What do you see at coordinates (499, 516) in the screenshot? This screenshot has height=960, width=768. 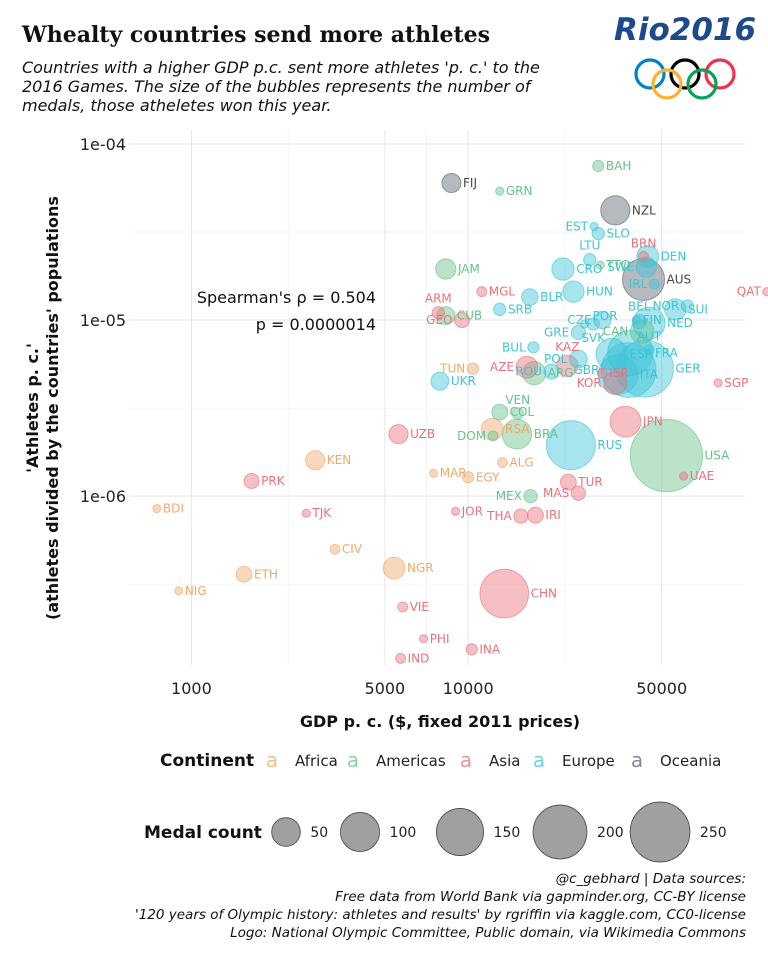 I see `label-tha: THA` at bounding box center [499, 516].